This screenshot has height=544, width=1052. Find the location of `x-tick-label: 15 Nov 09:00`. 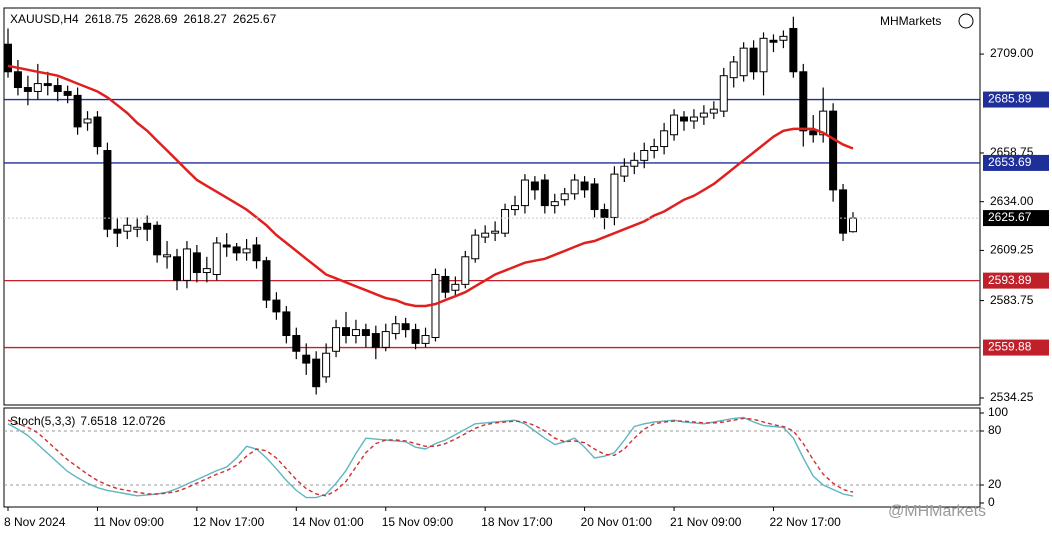

x-tick-label: 15 Nov 09:00 is located at coordinates (418, 522).